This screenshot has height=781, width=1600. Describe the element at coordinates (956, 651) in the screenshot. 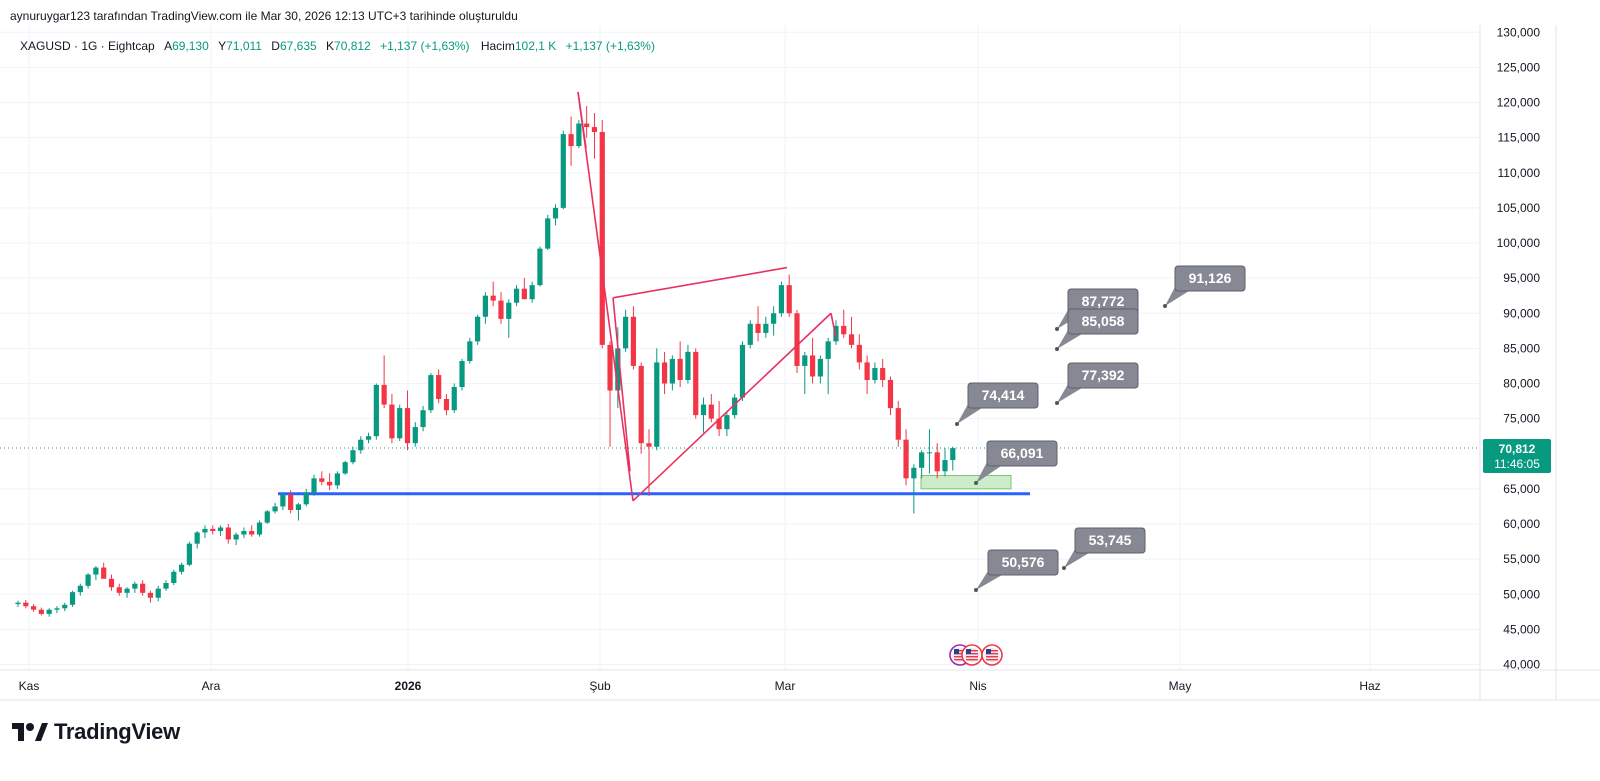

I see `event-flag-canton` at that location.